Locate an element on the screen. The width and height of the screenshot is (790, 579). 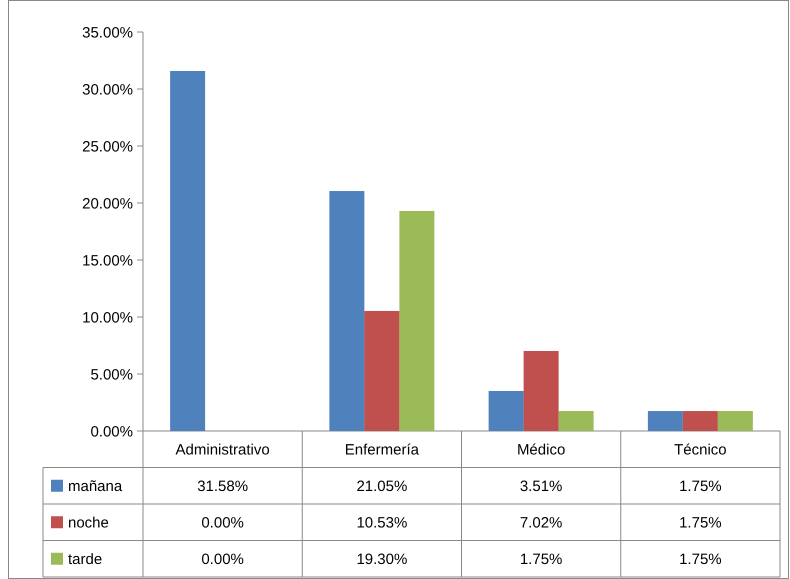
y-tick-label: 5.00% is located at coordinates (111, 375).